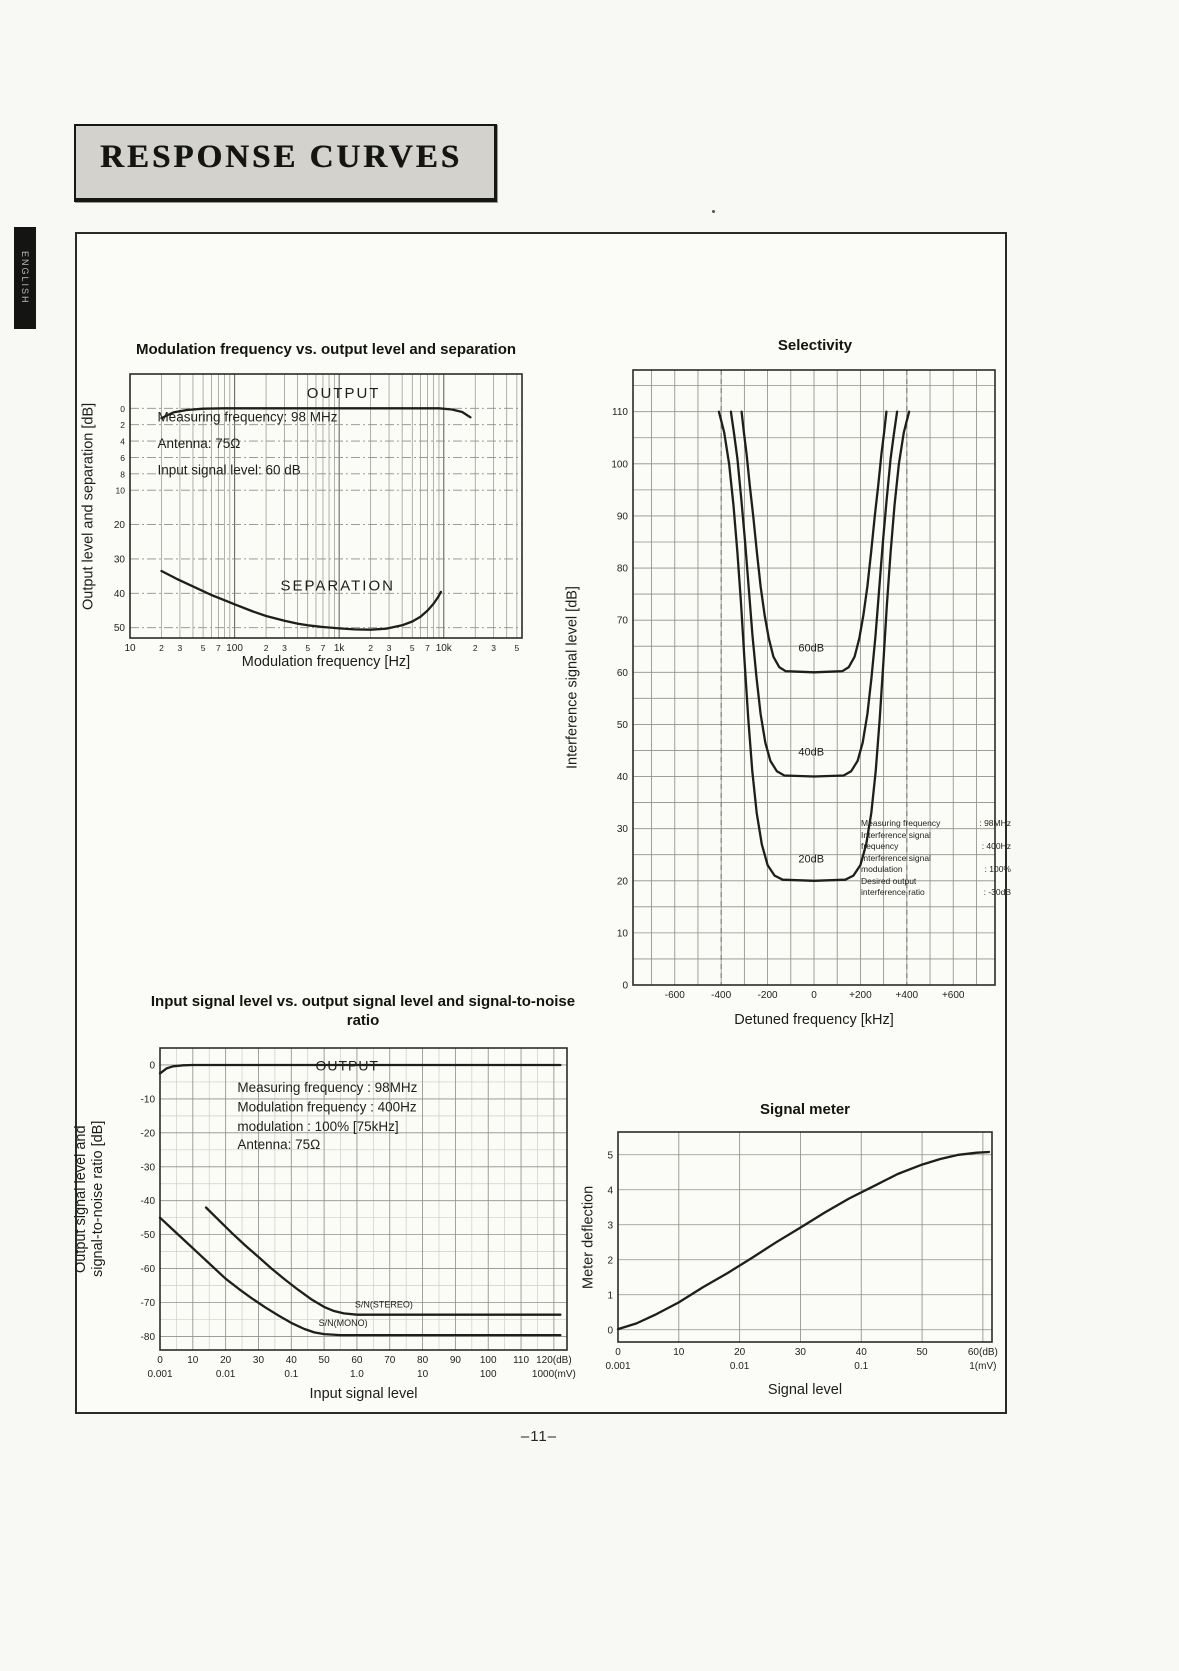  I want to click on svg-text: 60(dB), so click(983, 1352).